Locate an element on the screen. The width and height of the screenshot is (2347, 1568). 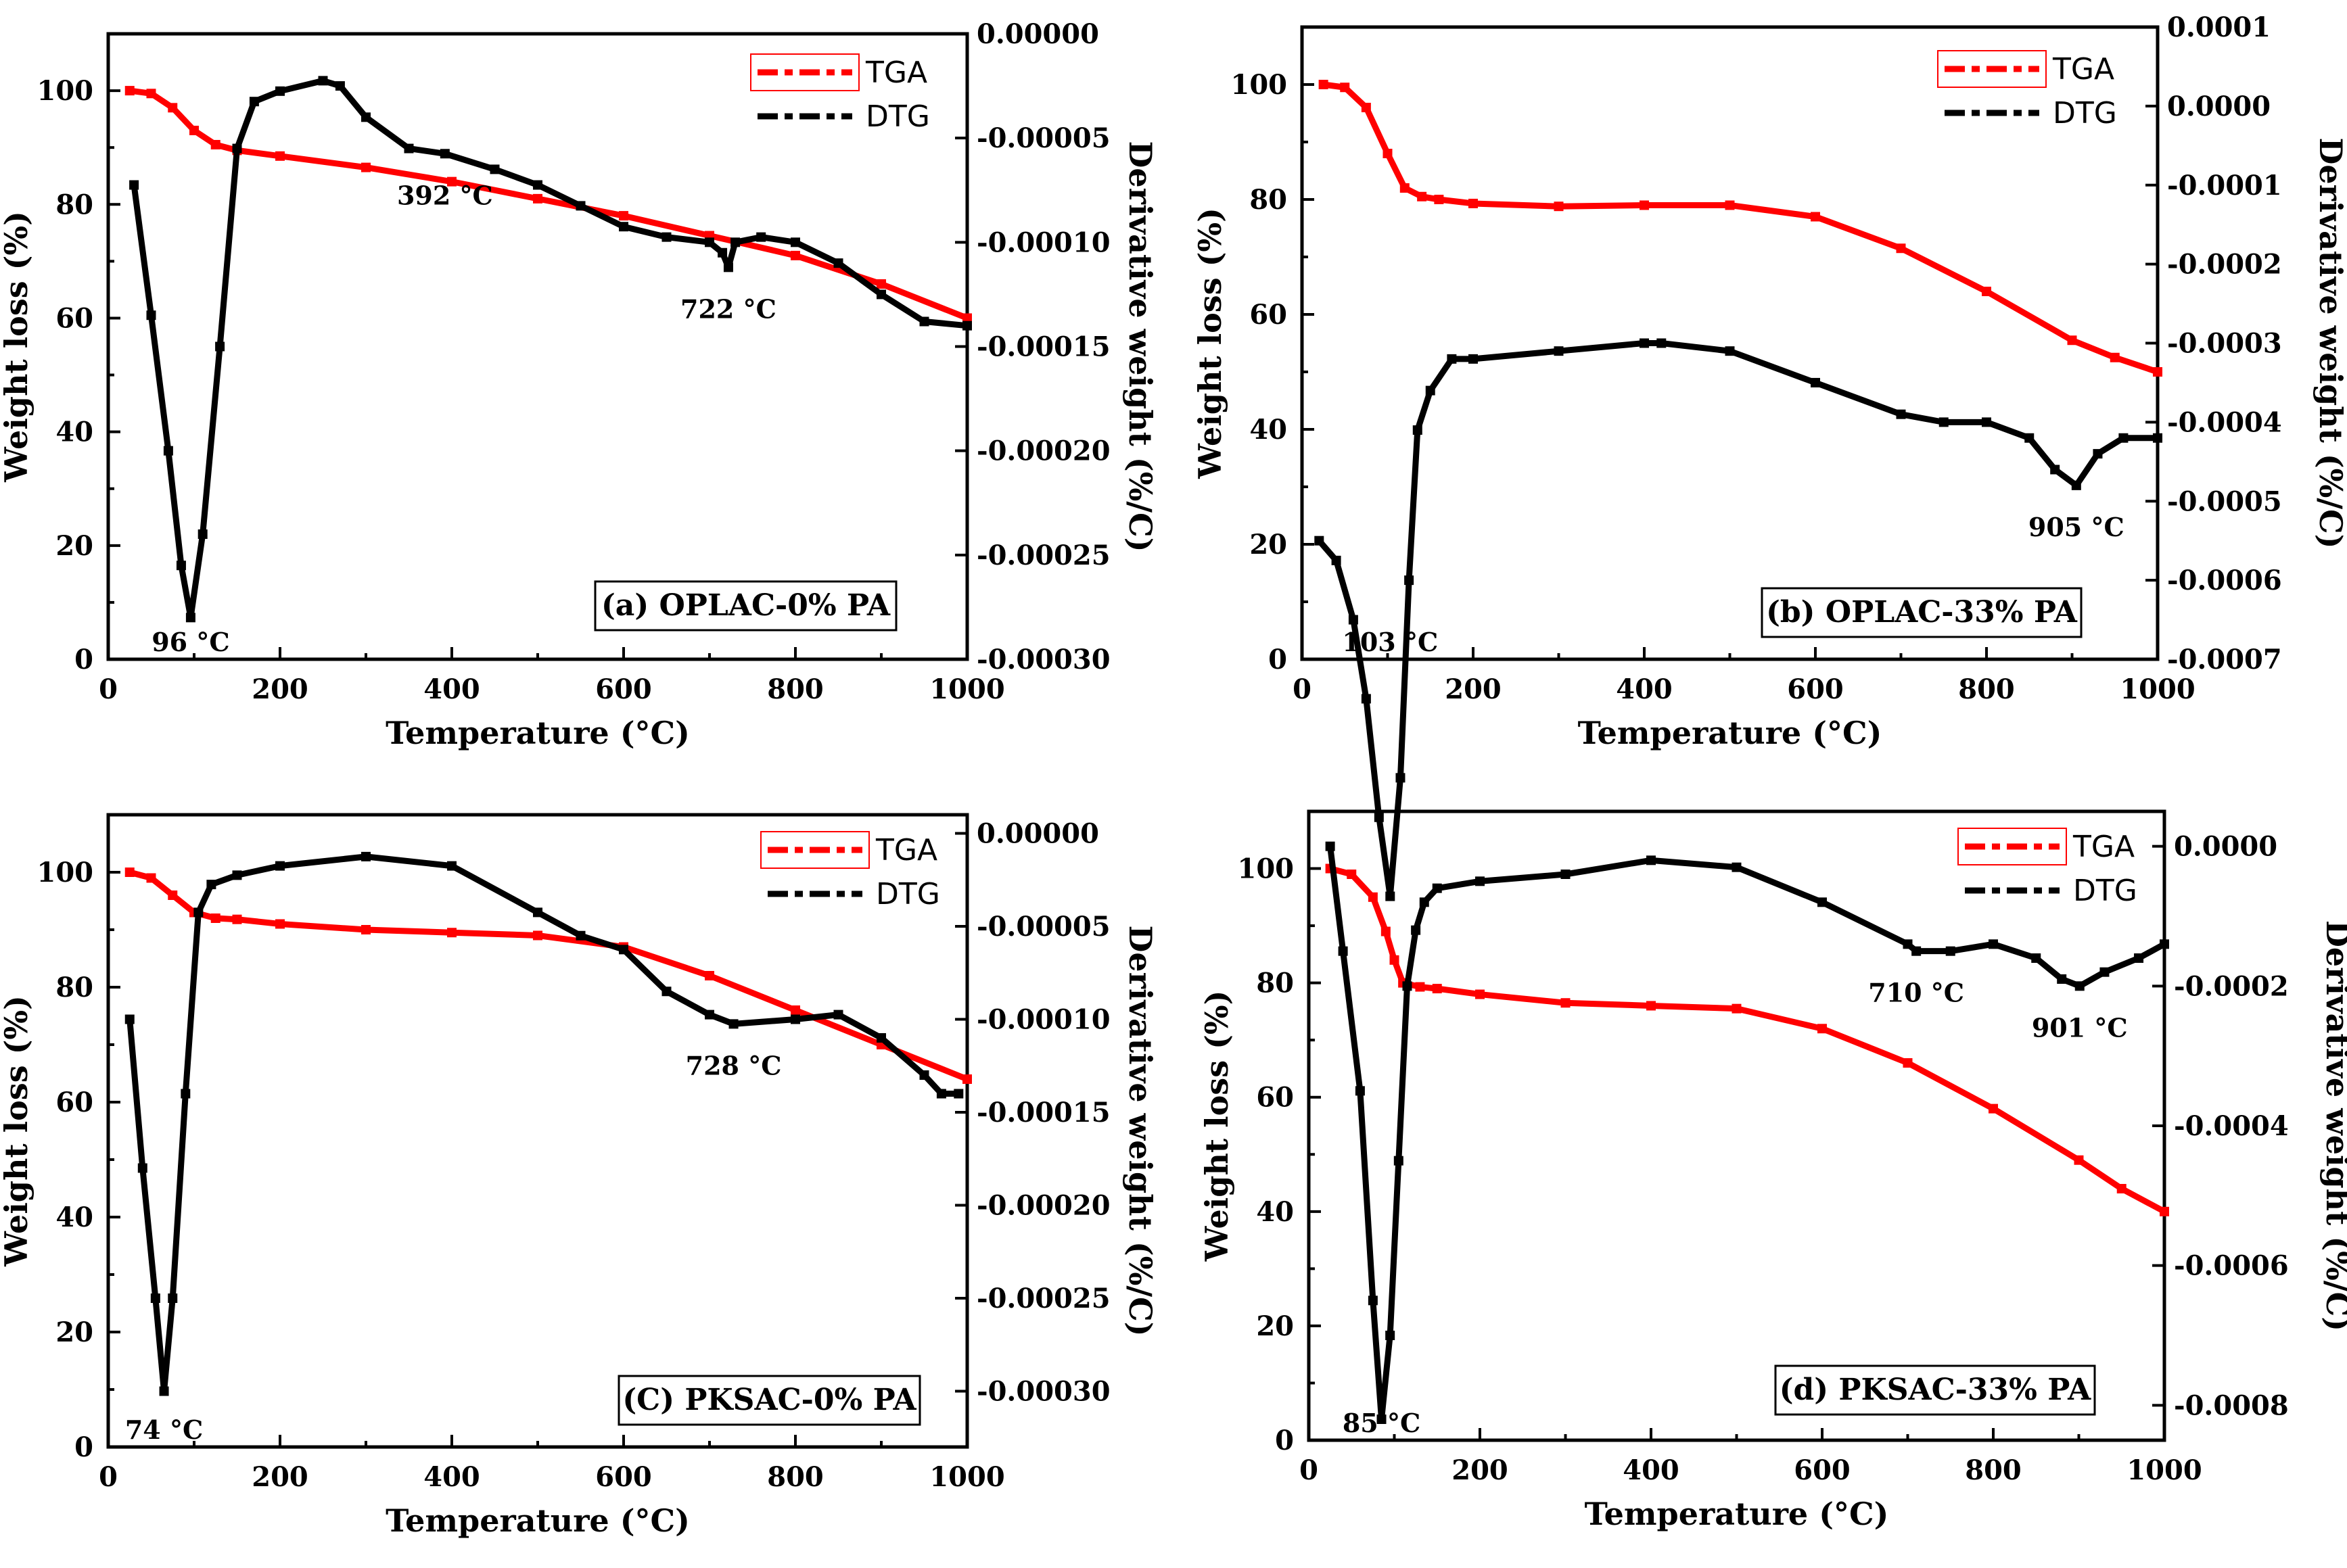
y2-axis-title: Derivative weight (%/C) is located at coordinates (2330, 343).